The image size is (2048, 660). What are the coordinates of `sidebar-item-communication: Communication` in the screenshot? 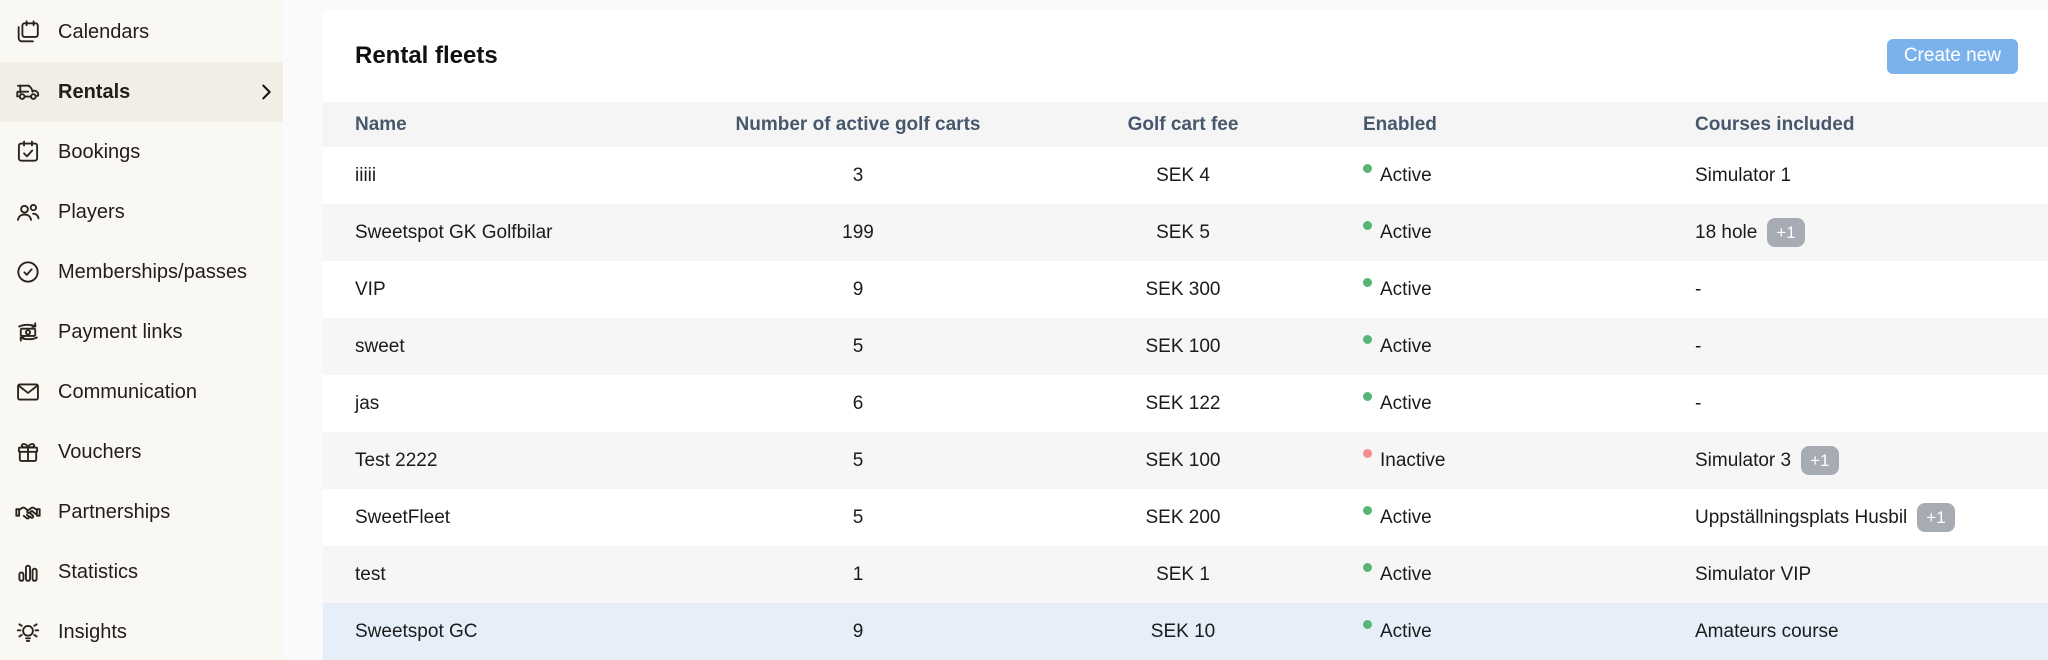 It's located at (141, 392).